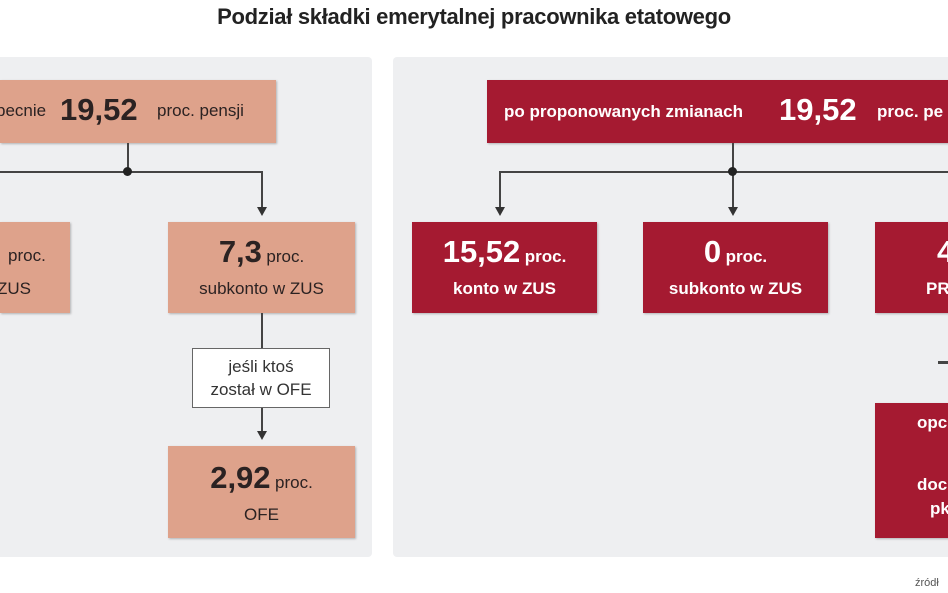 Image resolution: width=948 pixels, height=593 pixels. I want to click on condition-line1: jeśli ktoś, so click(261, 366).